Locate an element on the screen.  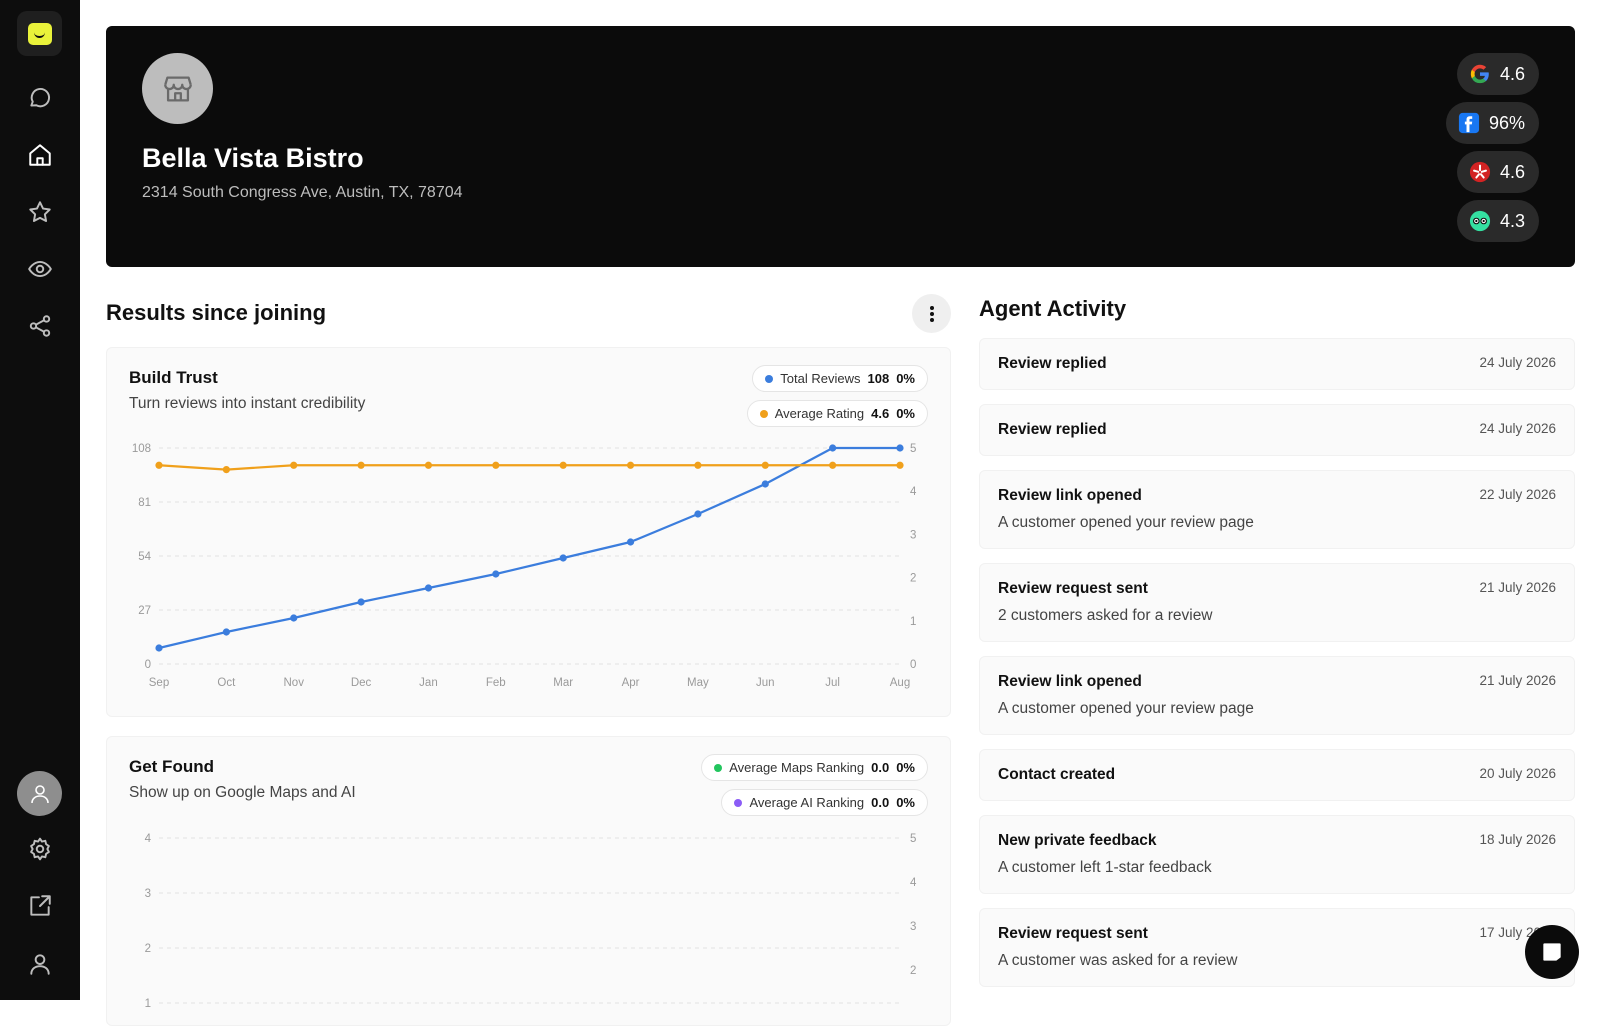
nav-share is located at coordinates (40, 326).